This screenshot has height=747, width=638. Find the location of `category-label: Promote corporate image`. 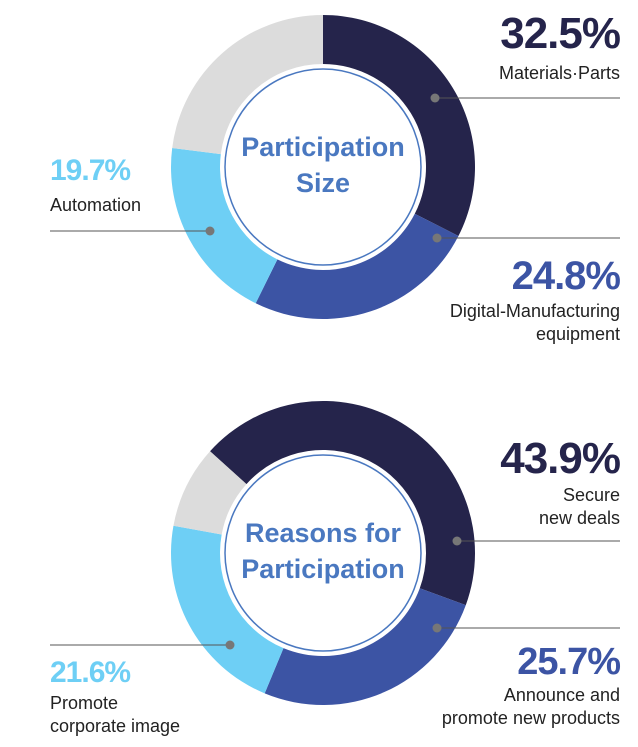

category-label: Promote corporate image is located at coordinates (115, 715).